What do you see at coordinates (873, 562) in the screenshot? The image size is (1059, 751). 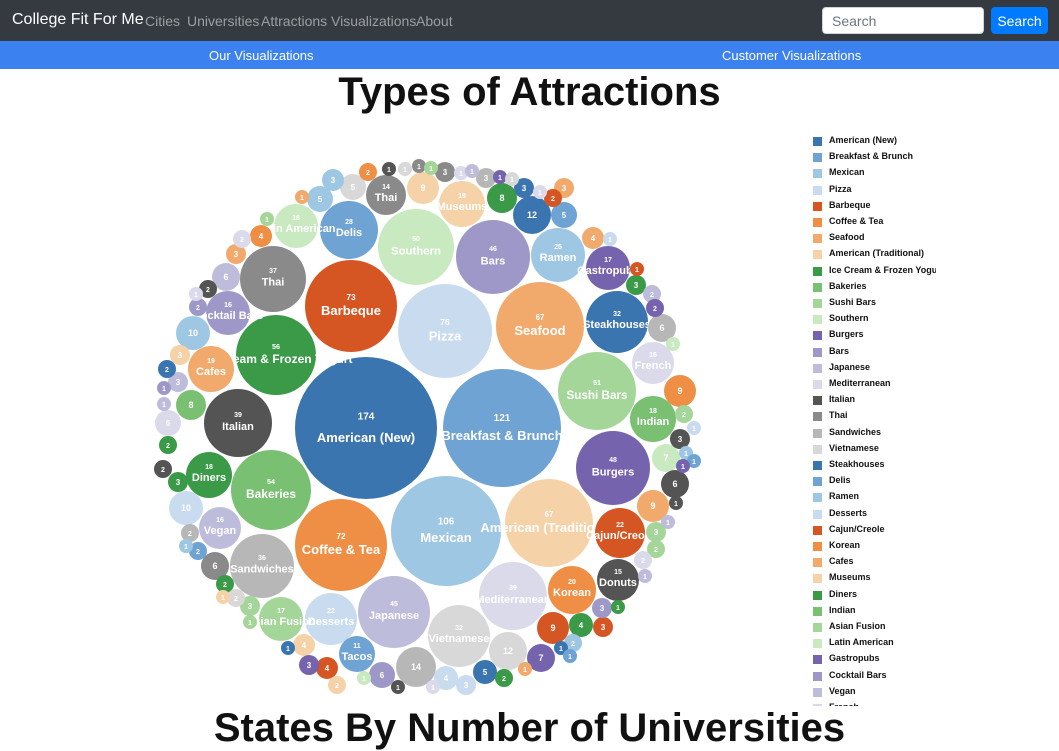 I see `legend-item: Cafes` at bounding box center [873, 562].